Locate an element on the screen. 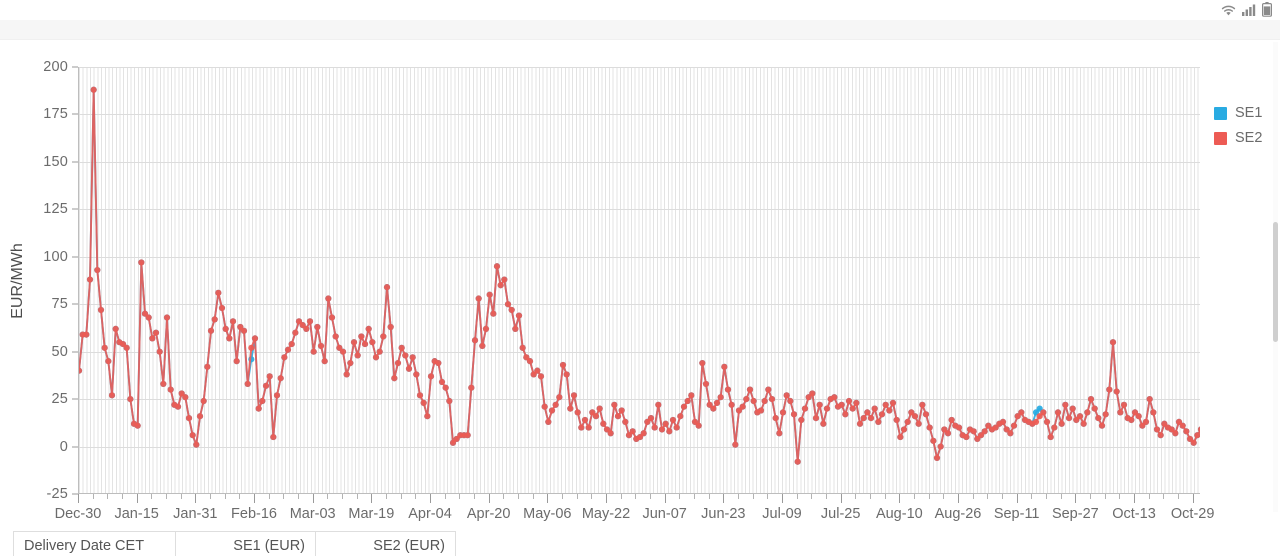 The height and width of the screenshot is (556, 1280). legend-item-se2: SE2 is located at coordinates (1238, 138).